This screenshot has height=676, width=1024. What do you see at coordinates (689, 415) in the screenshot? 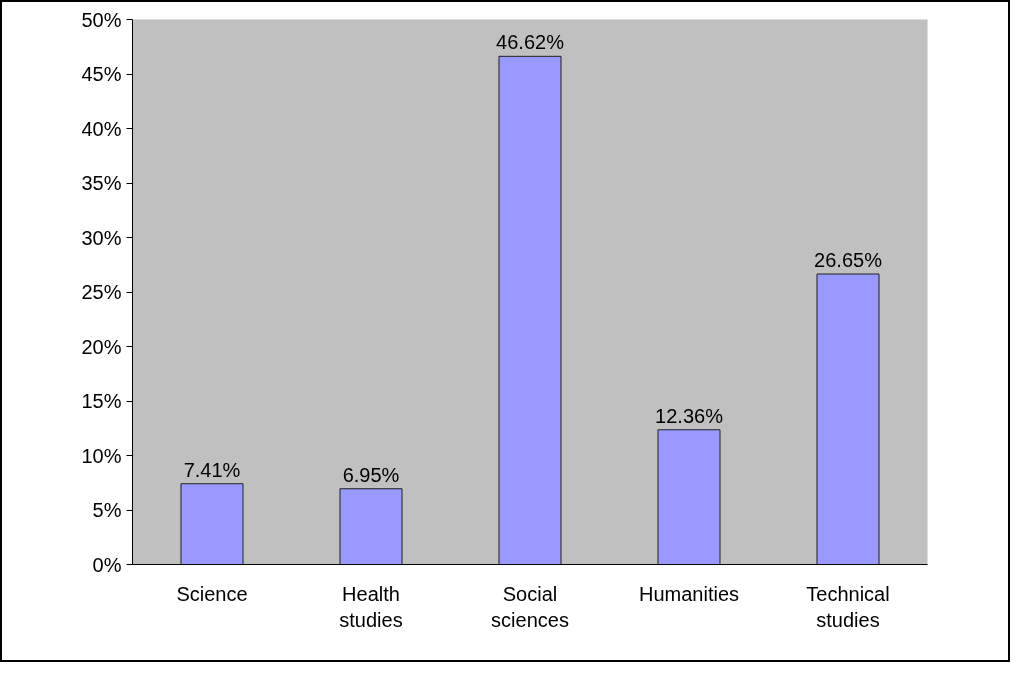
I see `data-label: 12.36%` at bounding box center [689, 415].